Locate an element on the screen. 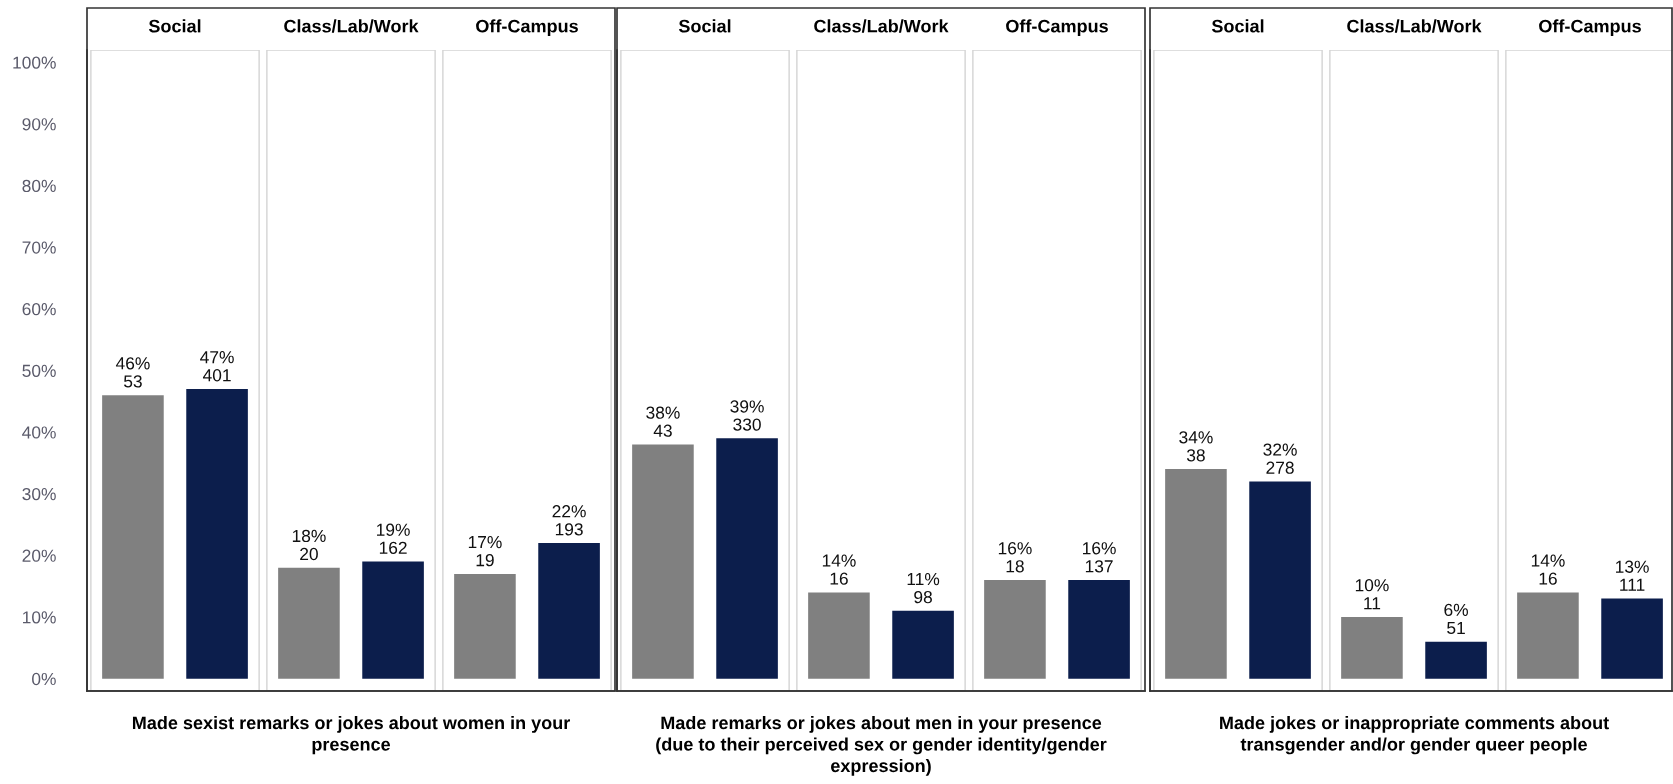 This screenshot has height=784, width=1673. data-label: 16% 18 is located at coordinates (1015, 557).